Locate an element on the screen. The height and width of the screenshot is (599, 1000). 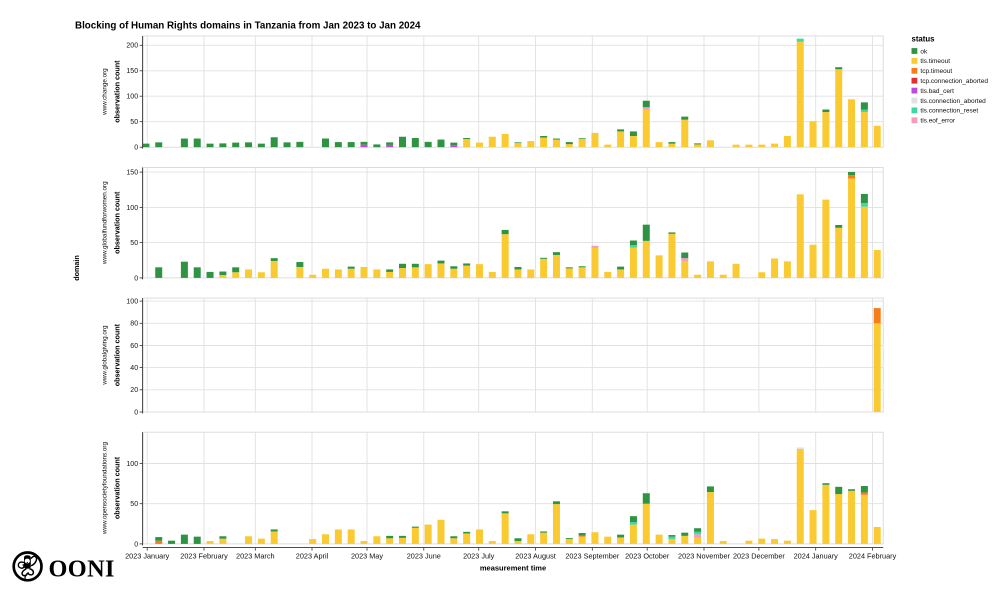
svg-text: 80 is located at coordinates (134, 324).